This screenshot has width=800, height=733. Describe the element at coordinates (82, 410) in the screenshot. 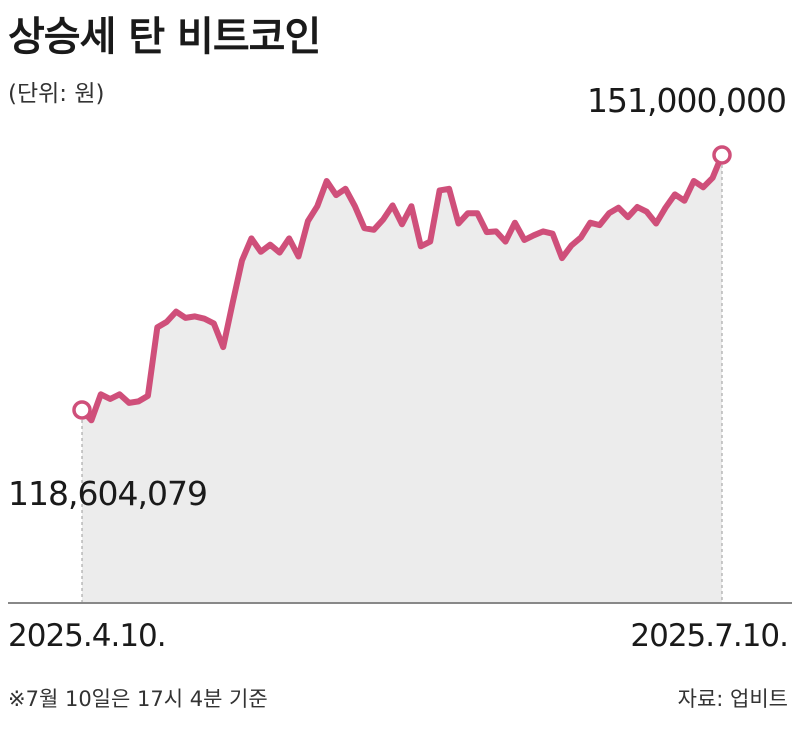

I see `start-point-marker` at that location.